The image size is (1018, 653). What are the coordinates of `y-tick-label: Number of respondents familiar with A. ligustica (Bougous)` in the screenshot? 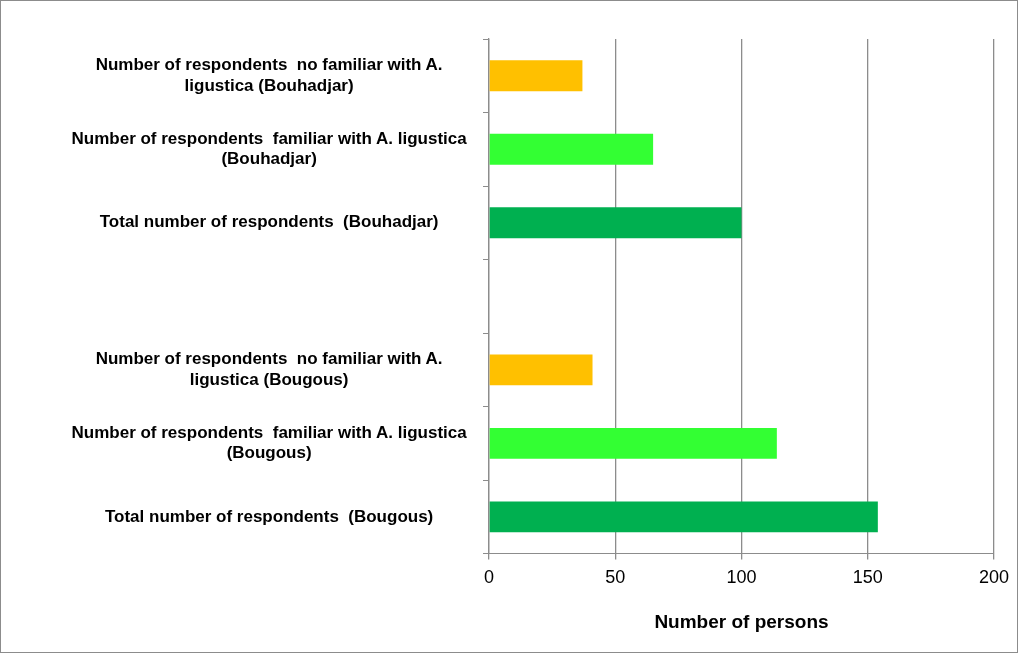 It's located at (269, 442).